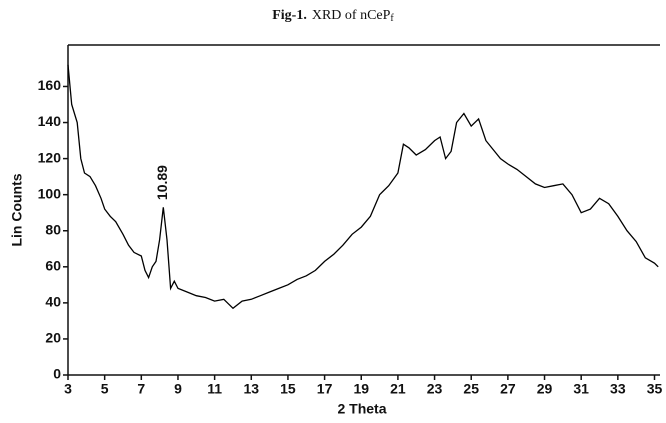 This screenshot has height=423, width=666. Describe the element at coordinates (398, 389) in the screenshot. I see `x-tick-label: 21` at that location.